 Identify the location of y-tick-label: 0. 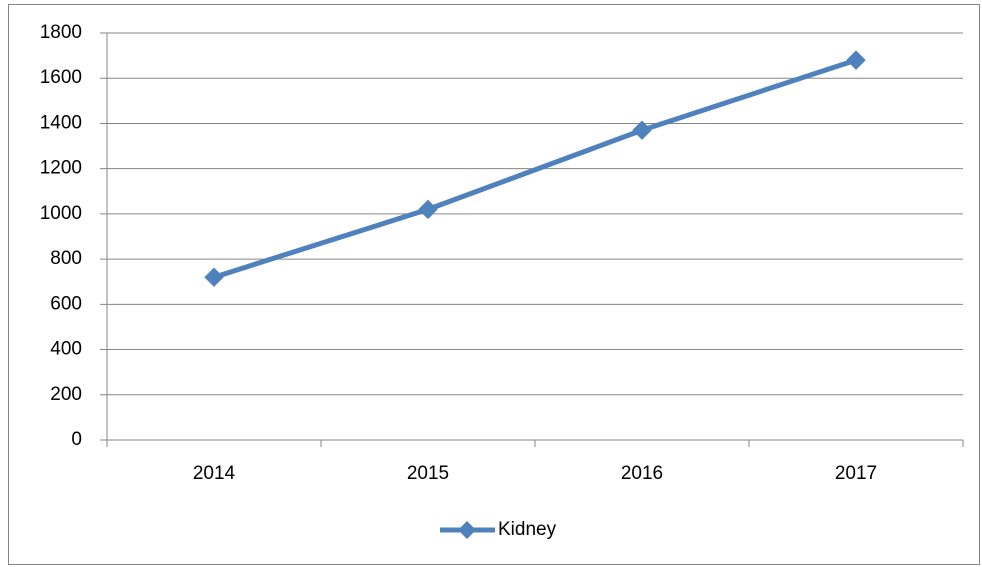
(76, 439).